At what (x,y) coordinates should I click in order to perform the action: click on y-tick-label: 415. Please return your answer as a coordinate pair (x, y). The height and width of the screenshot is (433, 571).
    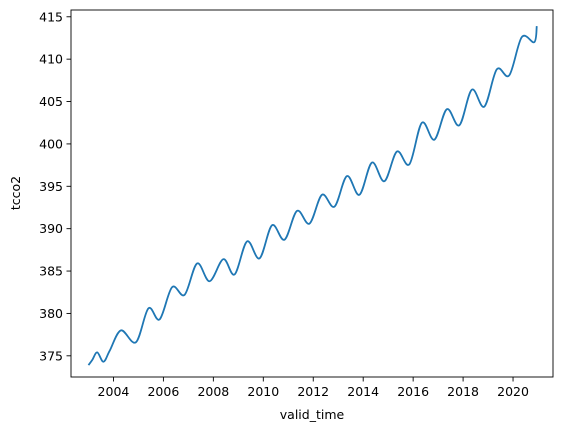
    Looking at the image, I should click on (51, 16).